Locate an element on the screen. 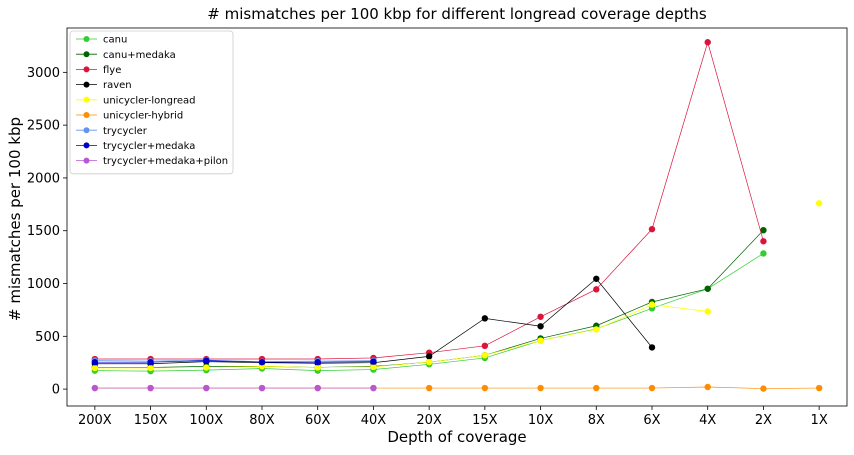 The image size is (854, 455). y-axis-label: # mismatches per 100 kbp is located at coordinates (15, 219).